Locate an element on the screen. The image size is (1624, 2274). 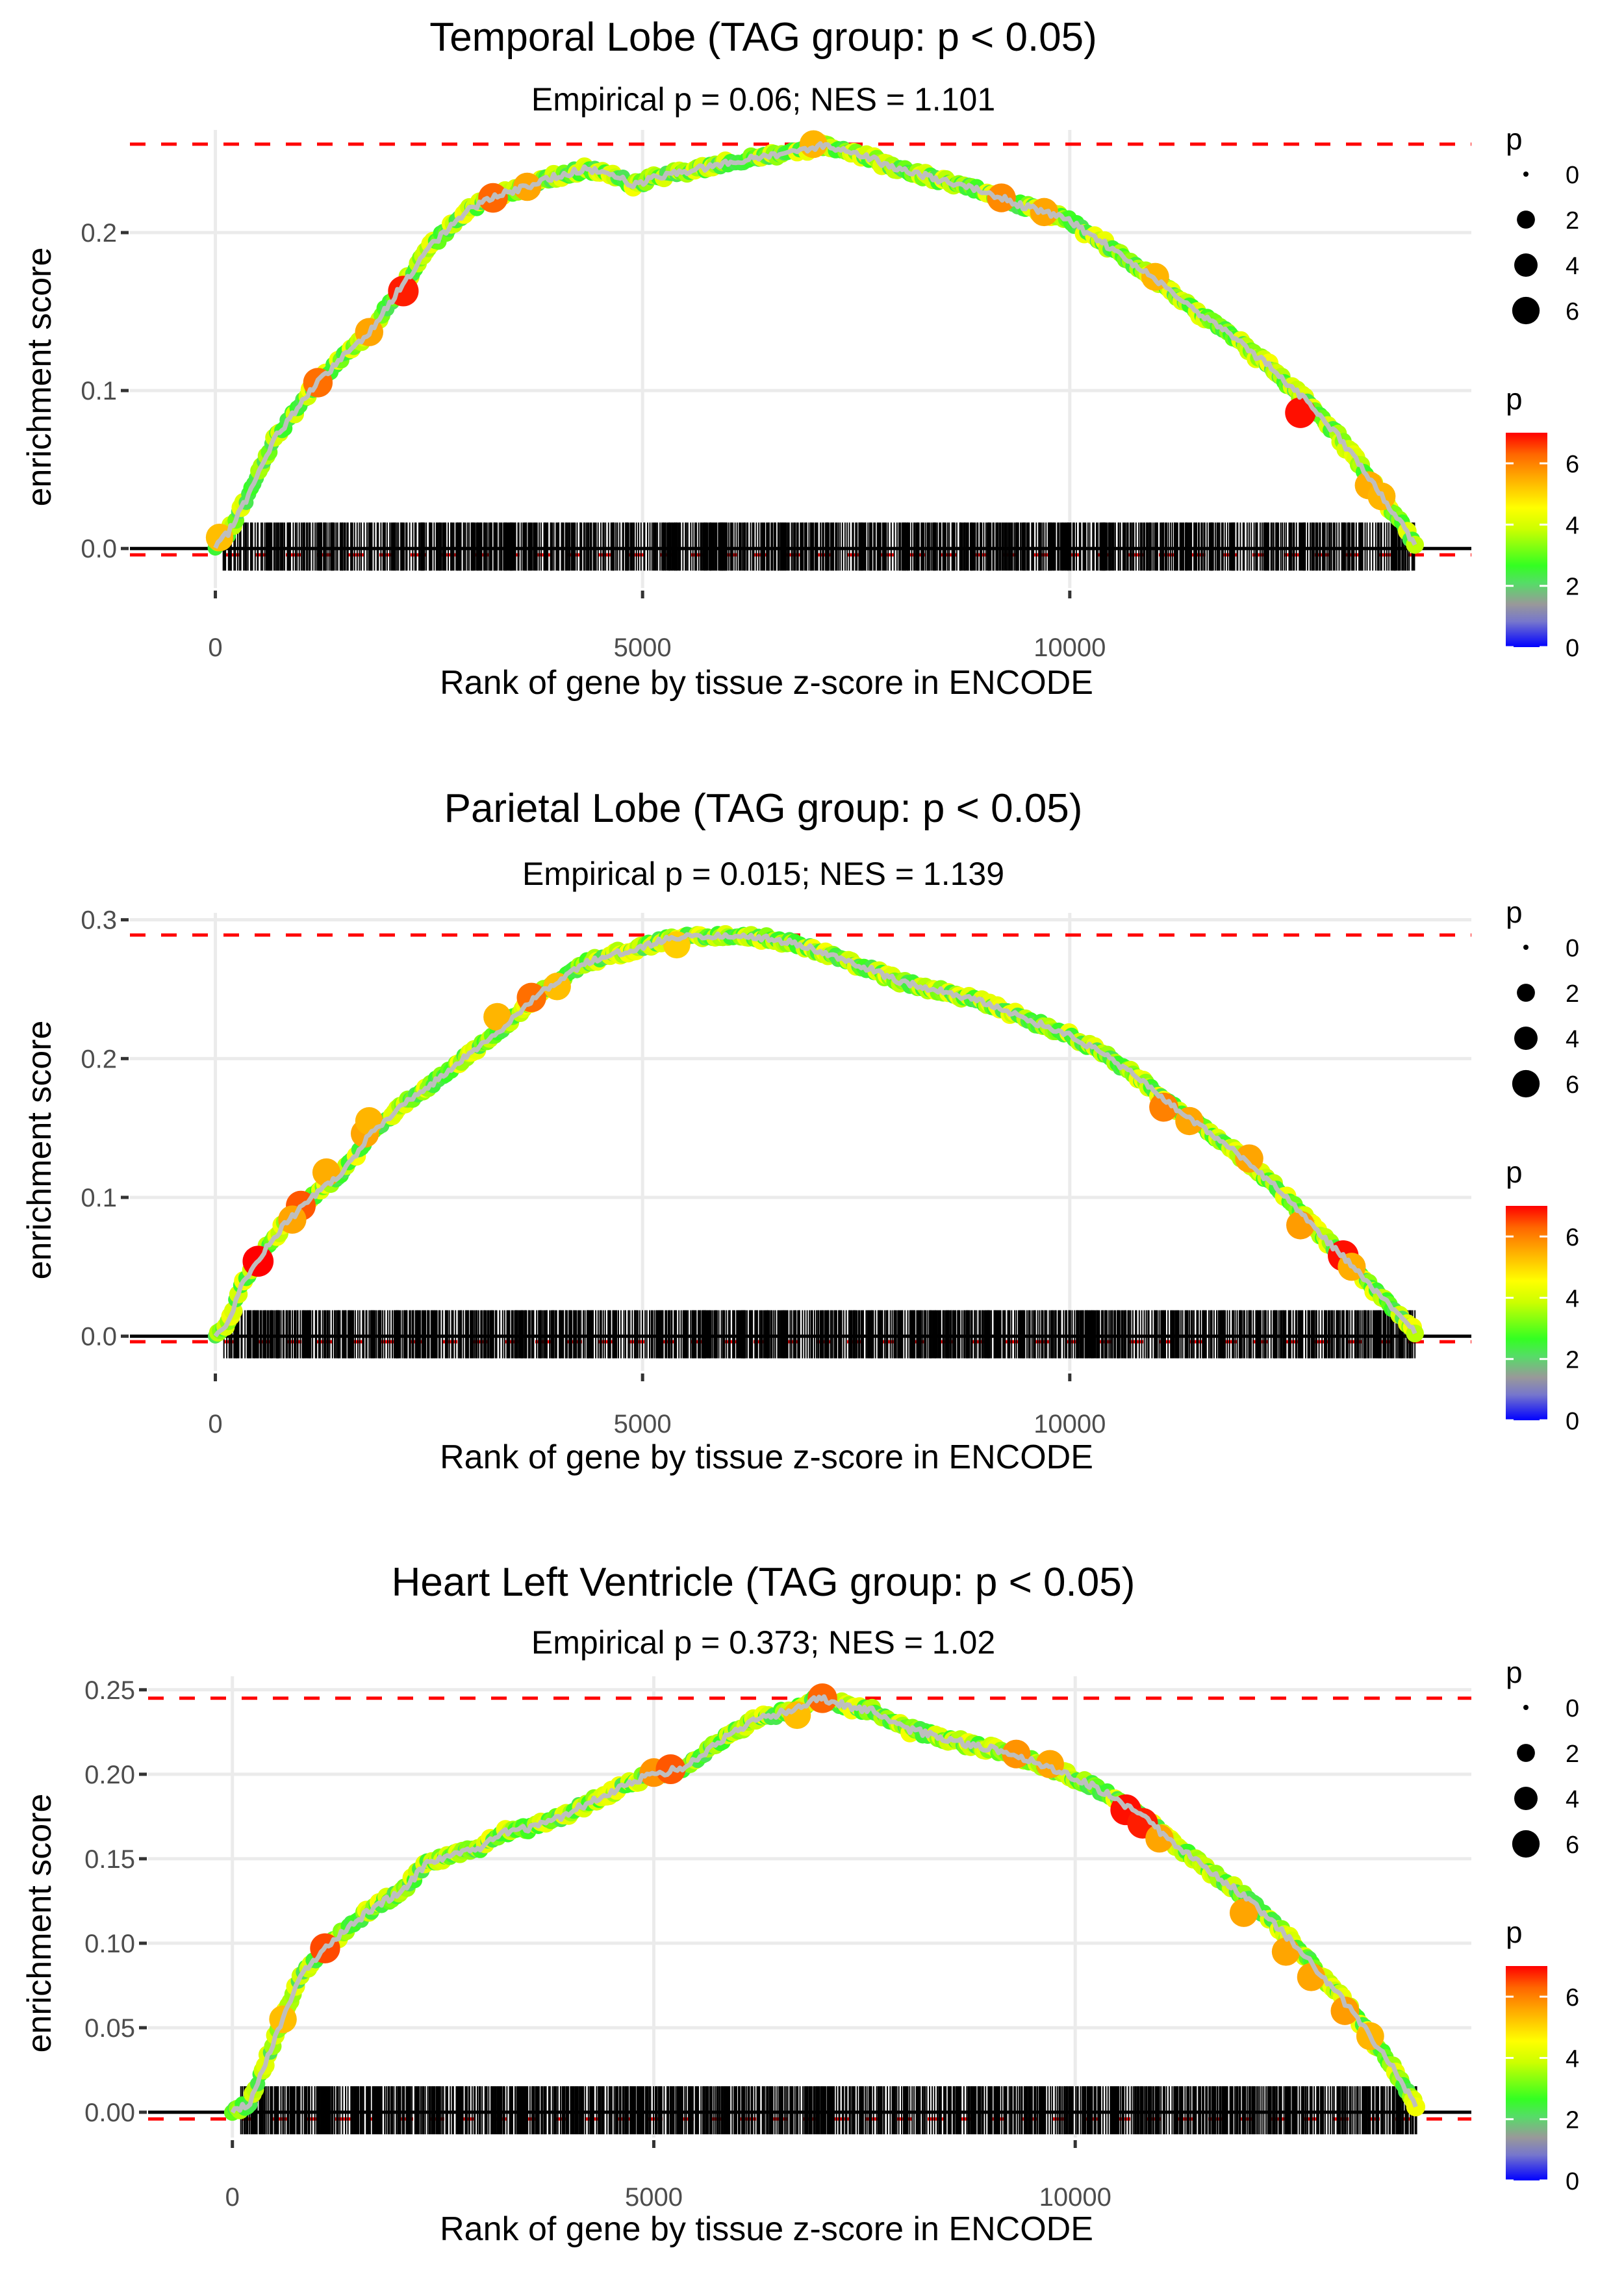
y-tick-label: 0.20 is located at coordinates (109, 1775).